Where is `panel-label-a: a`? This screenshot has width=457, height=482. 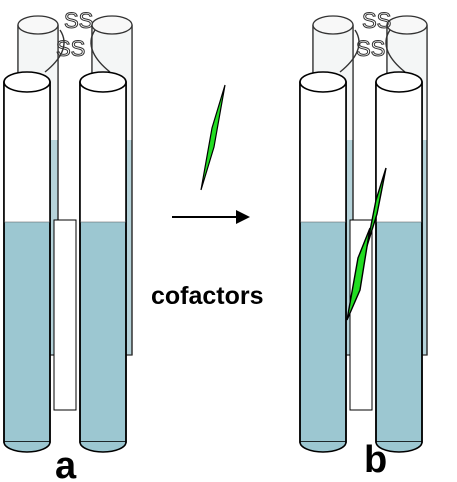 panel-label-a: a is located at coordinates (66, 463).